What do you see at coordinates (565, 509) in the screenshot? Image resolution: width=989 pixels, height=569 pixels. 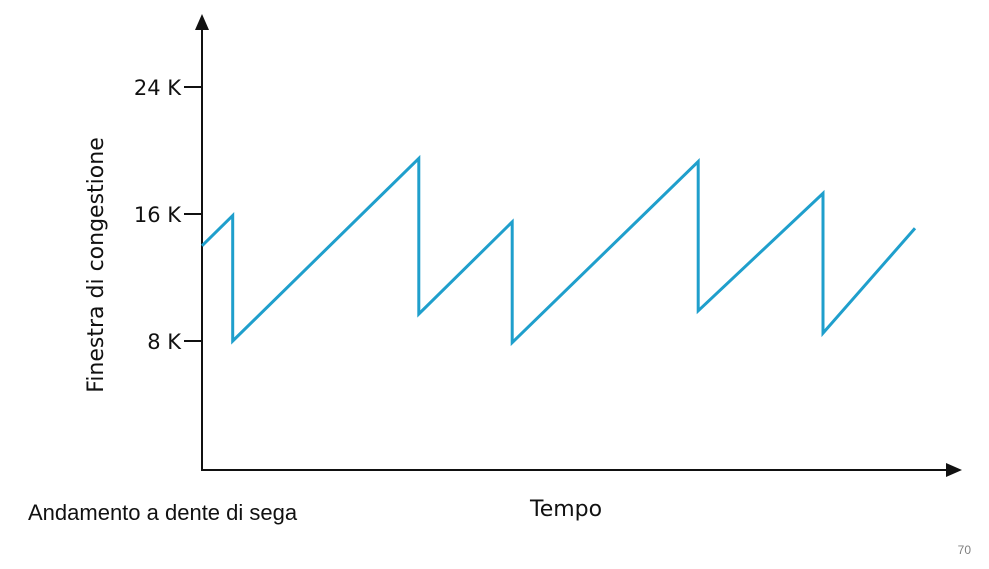 I see `x-axis-label: Tempo` at bounding box center [565, 509].